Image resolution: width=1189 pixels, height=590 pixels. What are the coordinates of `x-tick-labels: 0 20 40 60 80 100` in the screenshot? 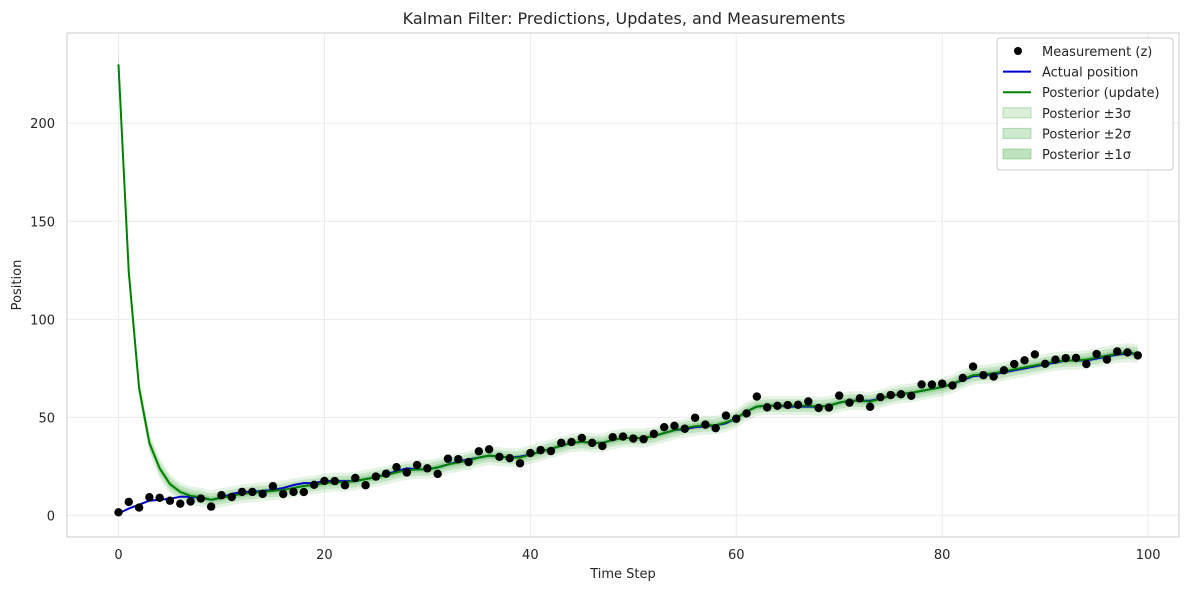 It's located at (637, 555).